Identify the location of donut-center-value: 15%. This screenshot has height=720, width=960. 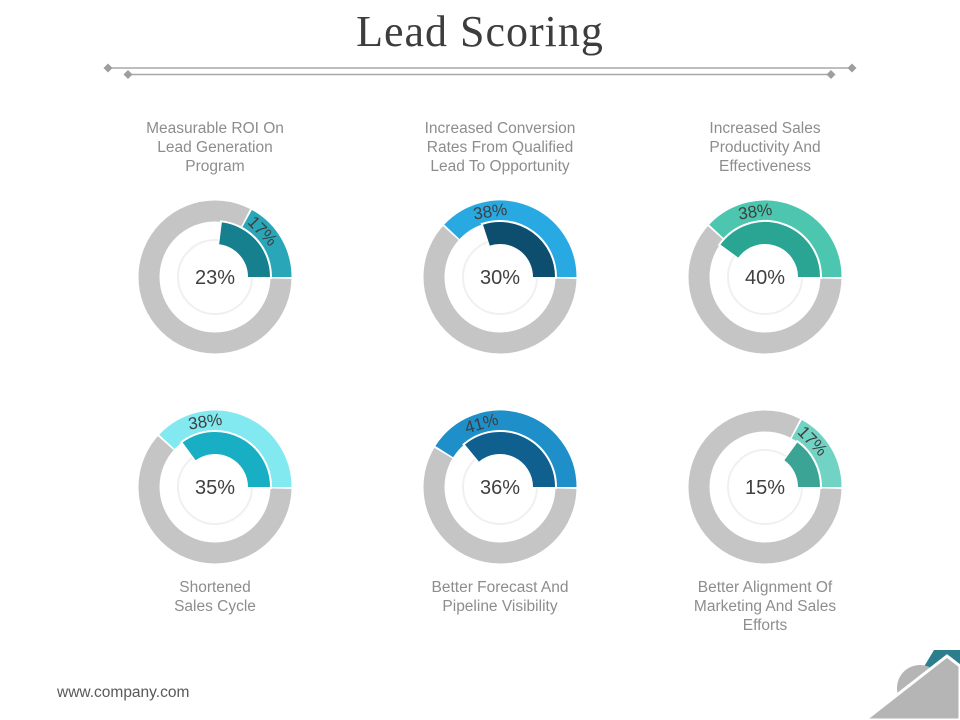
(765, 488).